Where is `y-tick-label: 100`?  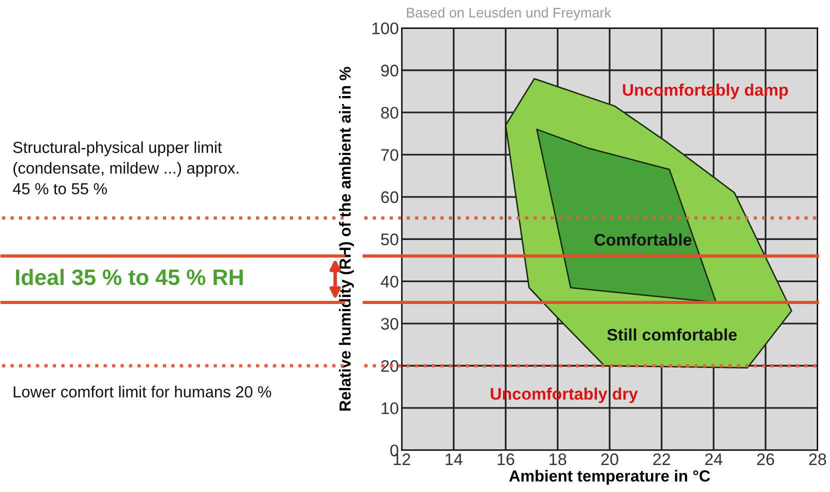
y-tick-label: 100 is located at coordinates (385, 28).